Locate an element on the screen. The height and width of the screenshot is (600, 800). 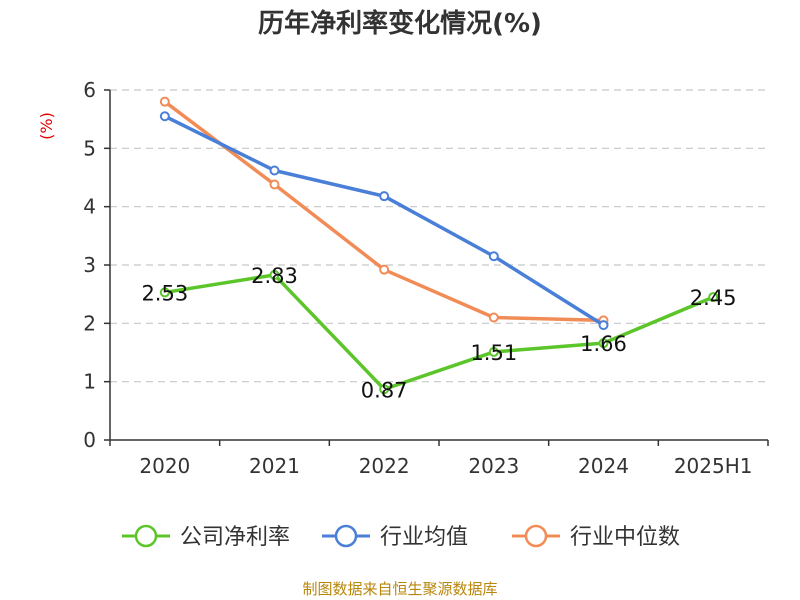
data-label: 2.53 is located at coordinates (164, 293).